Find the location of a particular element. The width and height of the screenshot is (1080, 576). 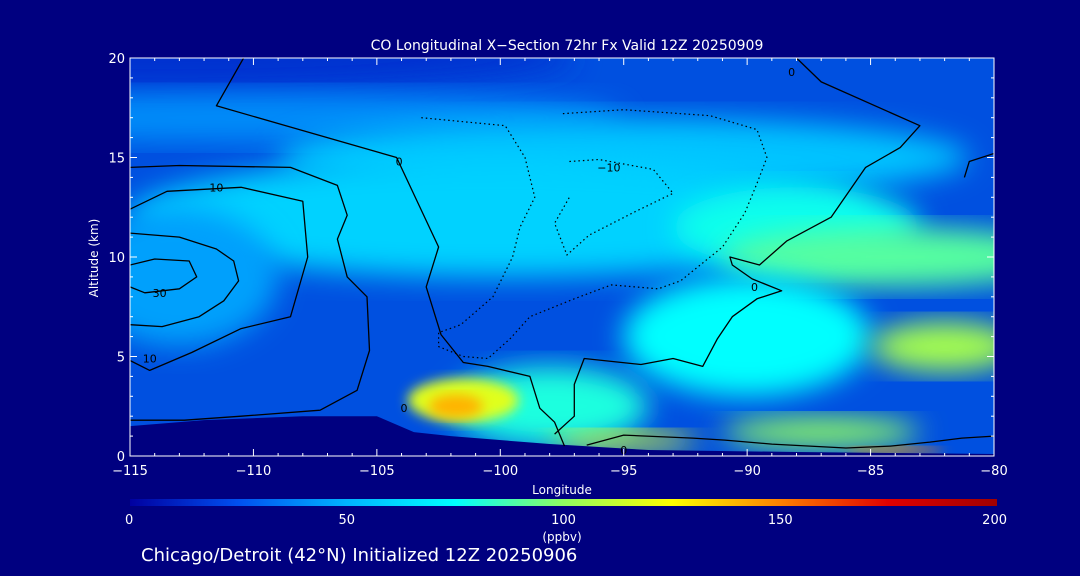

colorbar-unit-label: (ppbv) is located at coordinates (561, 537).